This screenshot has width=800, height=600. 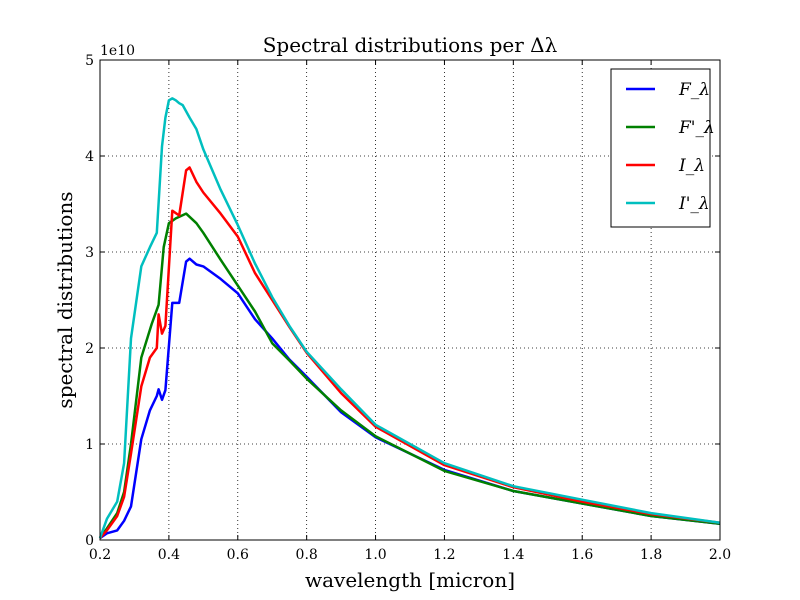 I want to click on y-axis-label: spectral distributions, so click(x=65, y=299).